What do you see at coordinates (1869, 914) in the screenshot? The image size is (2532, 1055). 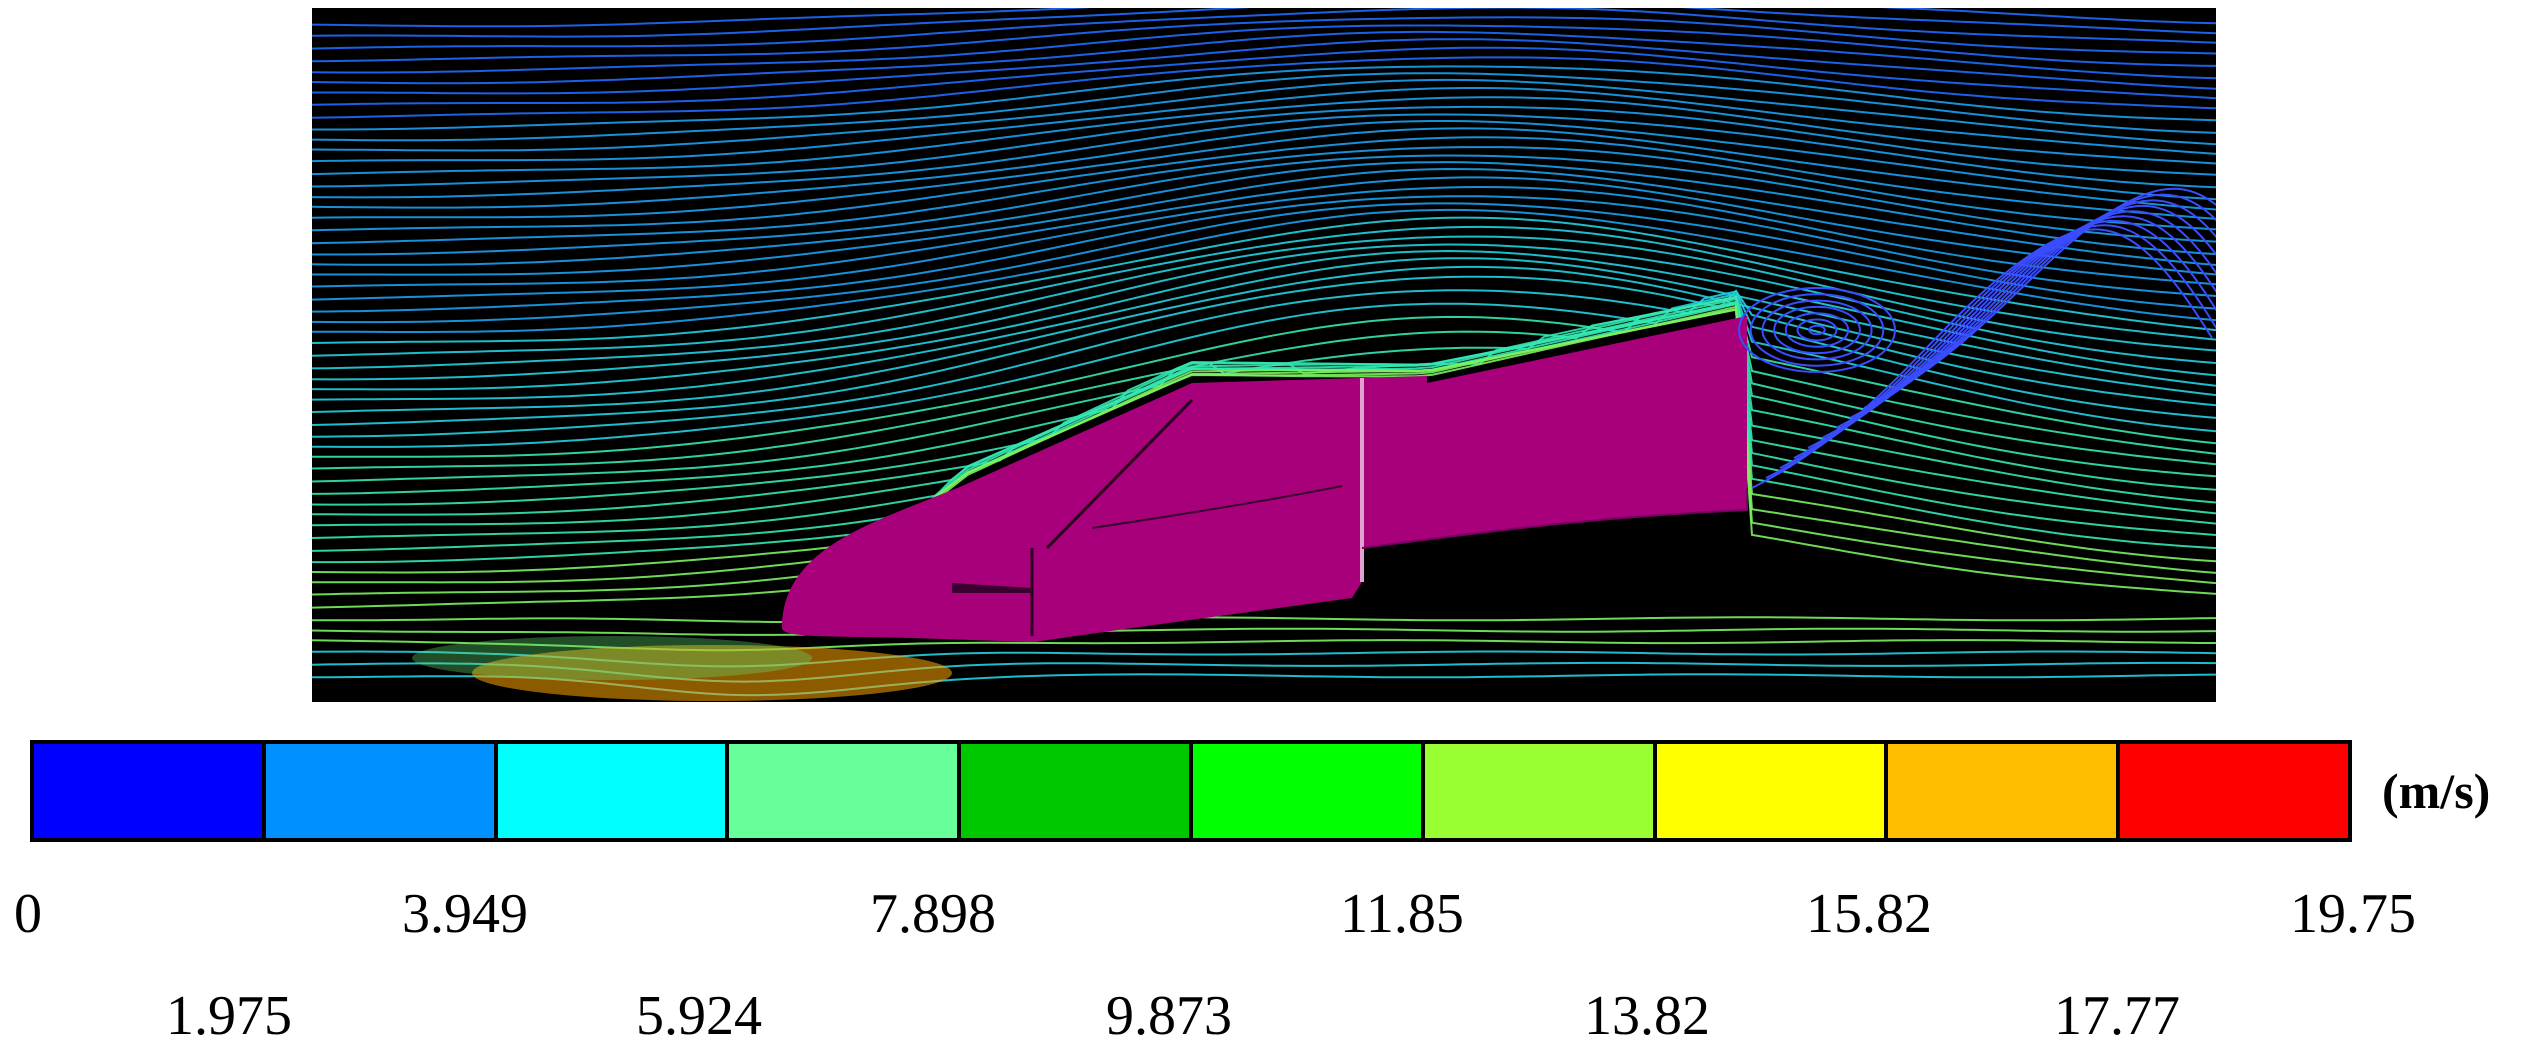 I see `tick-label: 15.82` at bounding box center [1869, 914].